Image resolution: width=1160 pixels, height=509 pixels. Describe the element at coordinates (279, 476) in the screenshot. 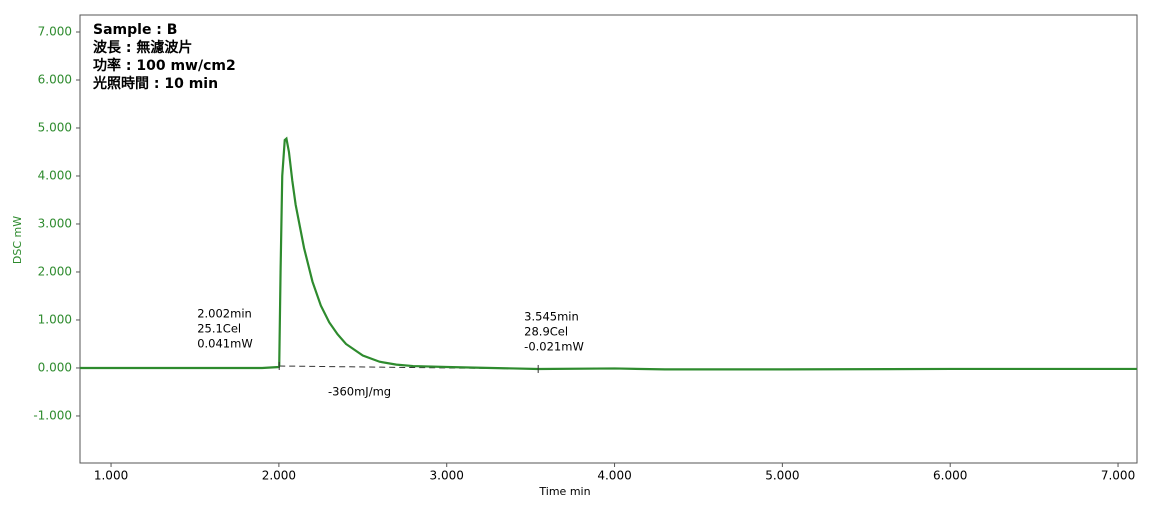

I see `x-tick-label: 2.000` at that location.